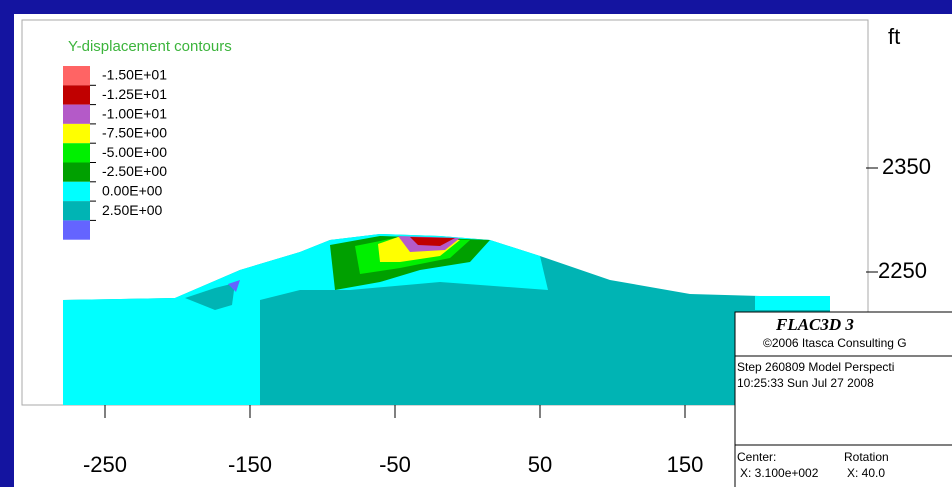 The height and width of the screenshot is (487, 952). What do you see at coordinates (134, 75) in the screenshot?
I see `legend-label: -1.50E+01` at bounding box center [134, 75].